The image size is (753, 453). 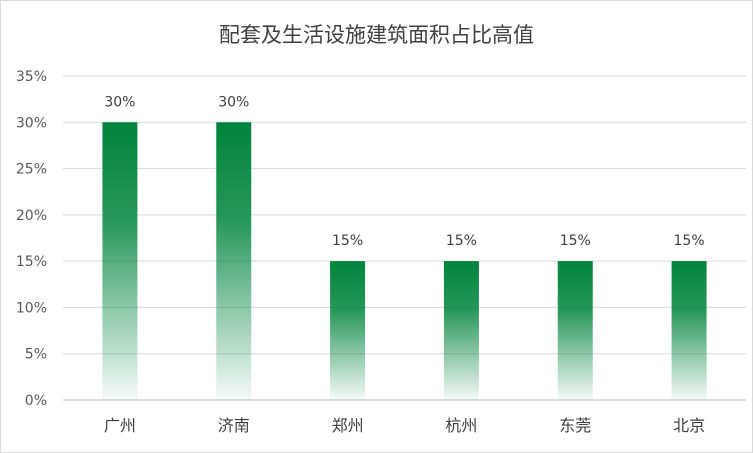 I want to click on x-tick-label: 杭州, so click(x=461, y=425).